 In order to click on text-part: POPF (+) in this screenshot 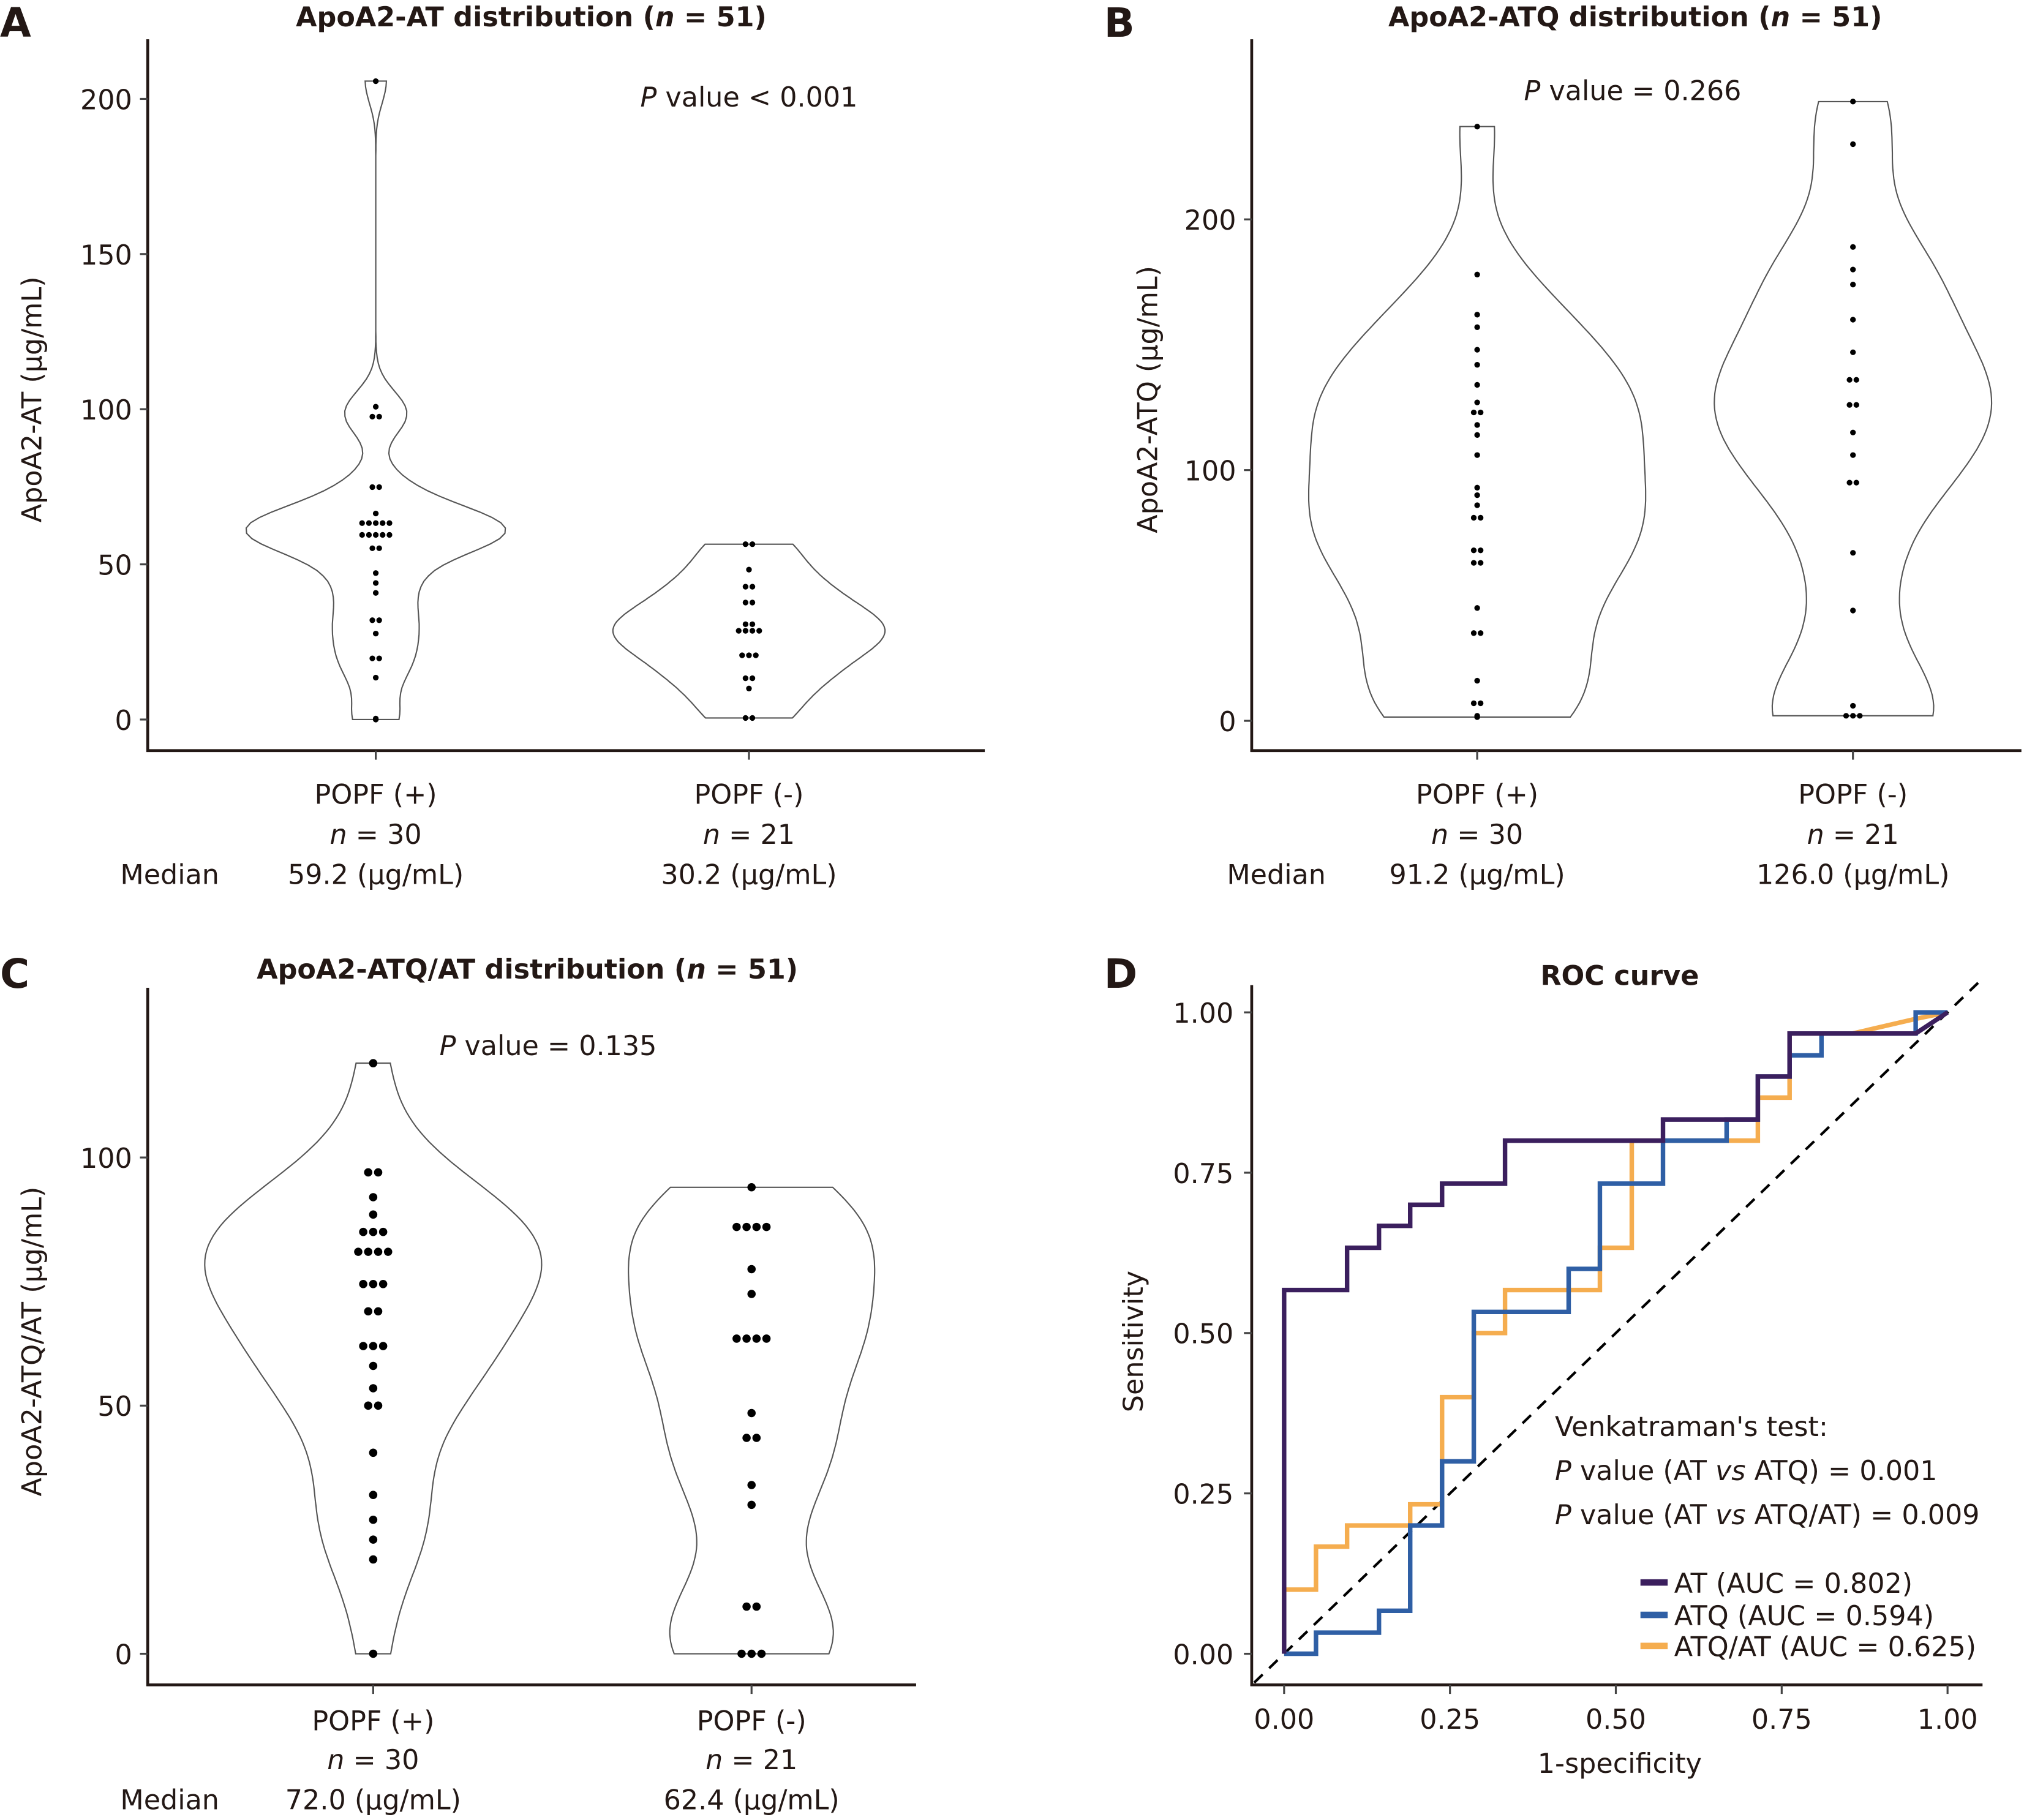, I will do `click(373, 1721)`.